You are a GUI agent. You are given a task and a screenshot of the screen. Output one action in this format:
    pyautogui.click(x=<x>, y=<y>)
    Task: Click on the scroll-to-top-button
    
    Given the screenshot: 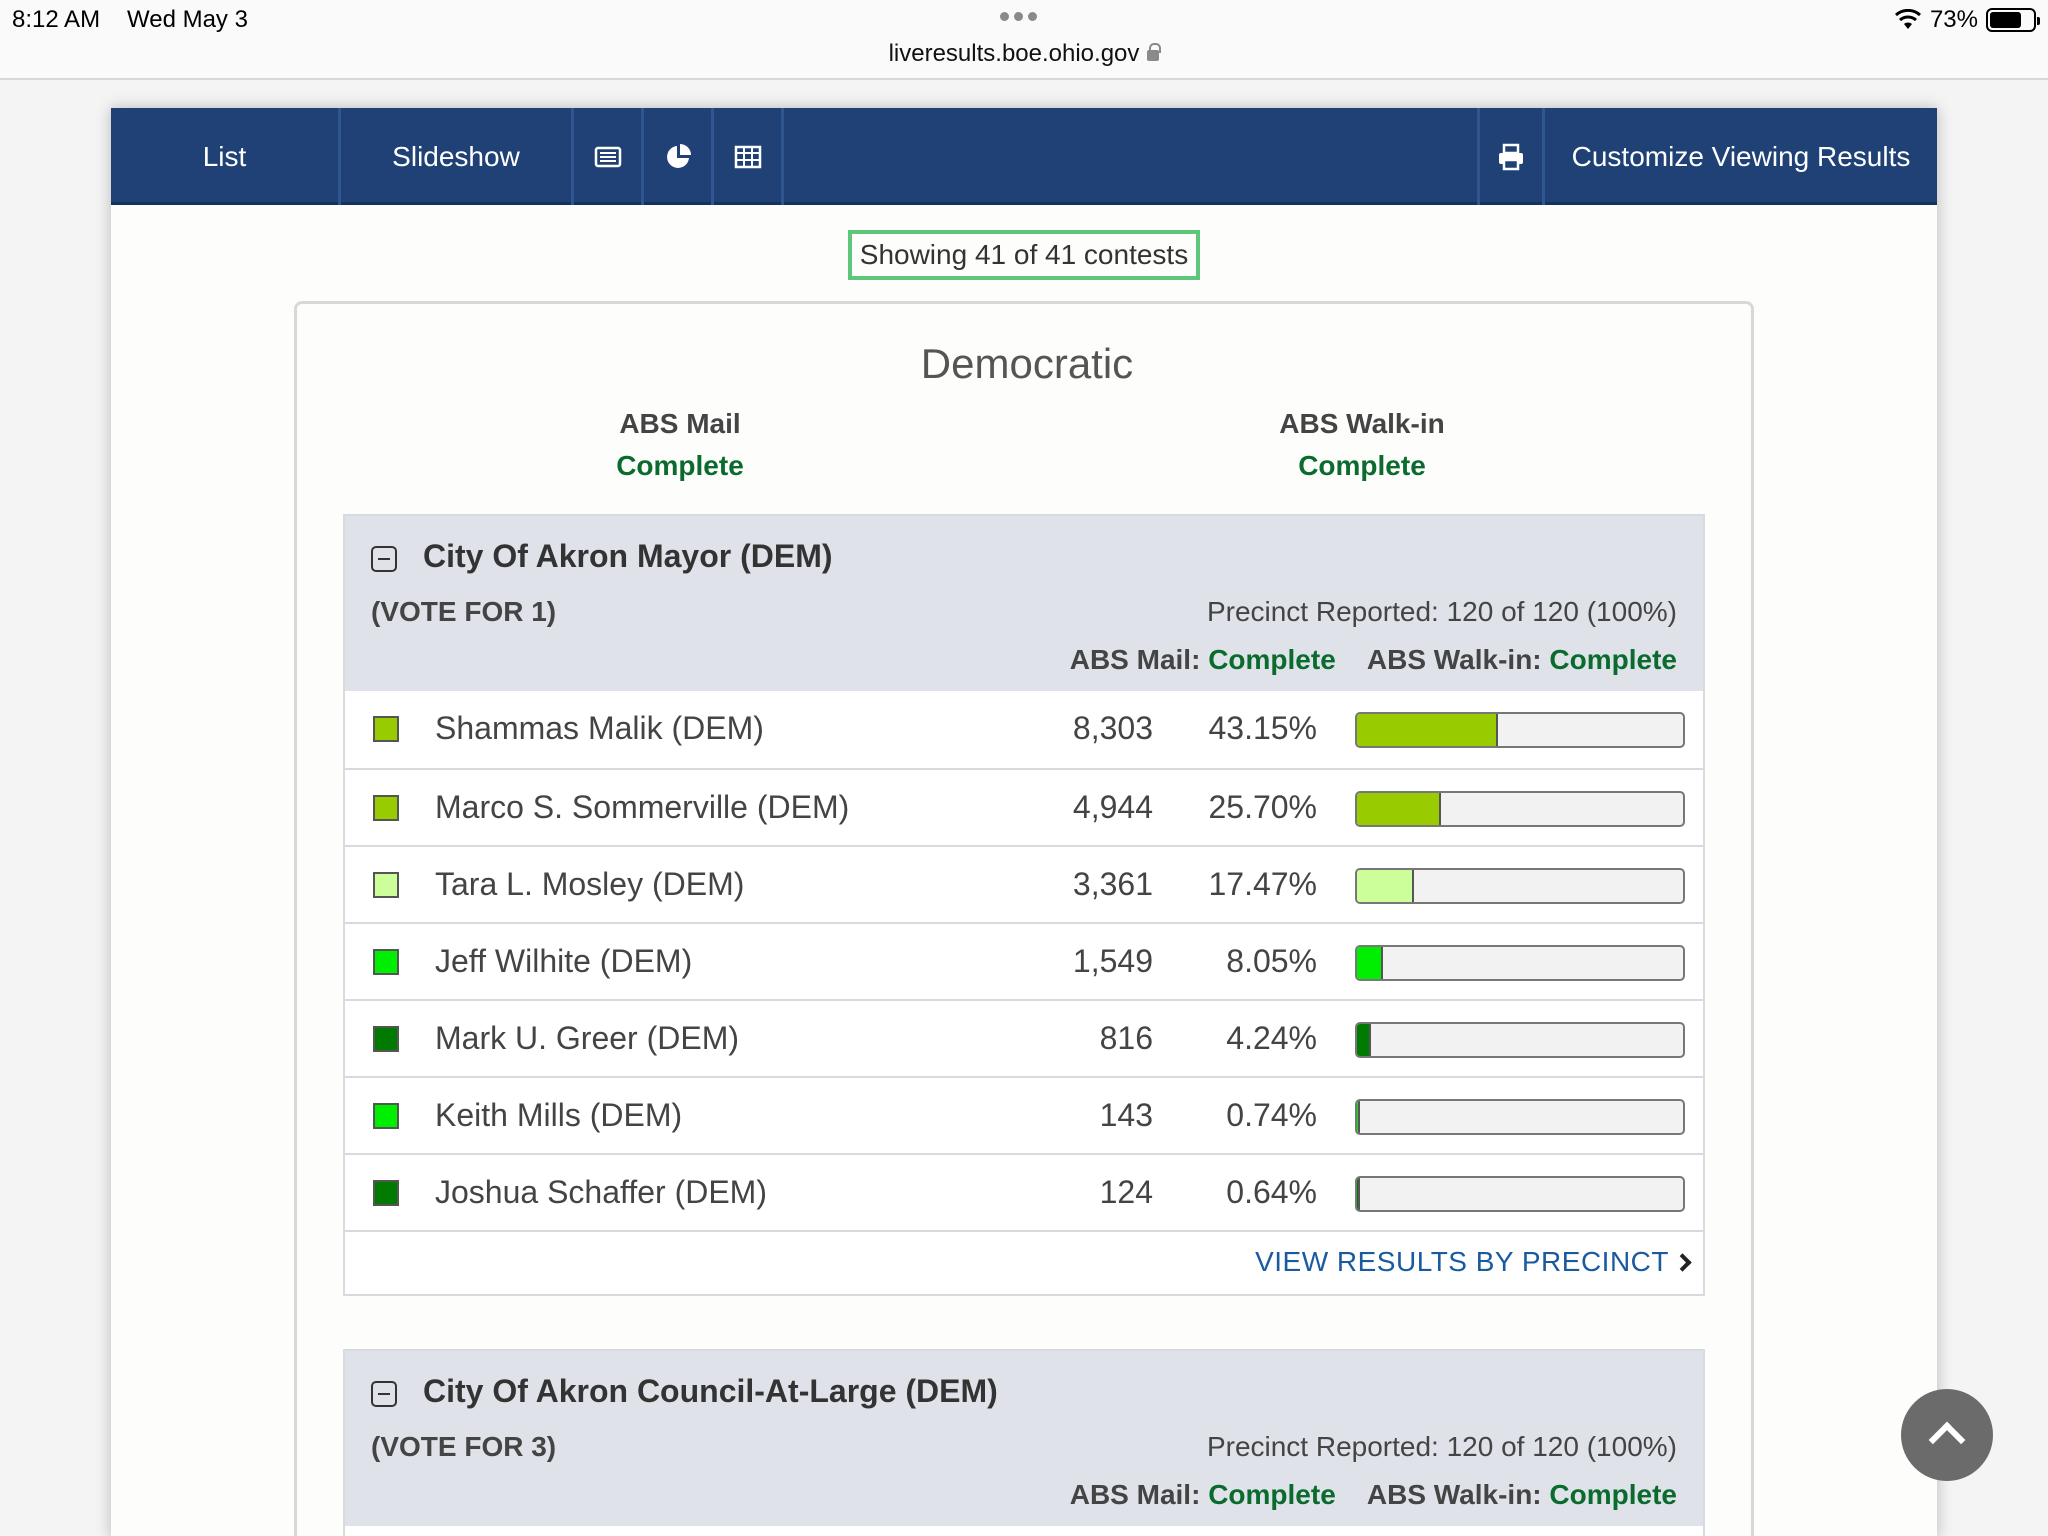 What is the action you would take?
    pyautogui.click(x=1947, y=1435)
    